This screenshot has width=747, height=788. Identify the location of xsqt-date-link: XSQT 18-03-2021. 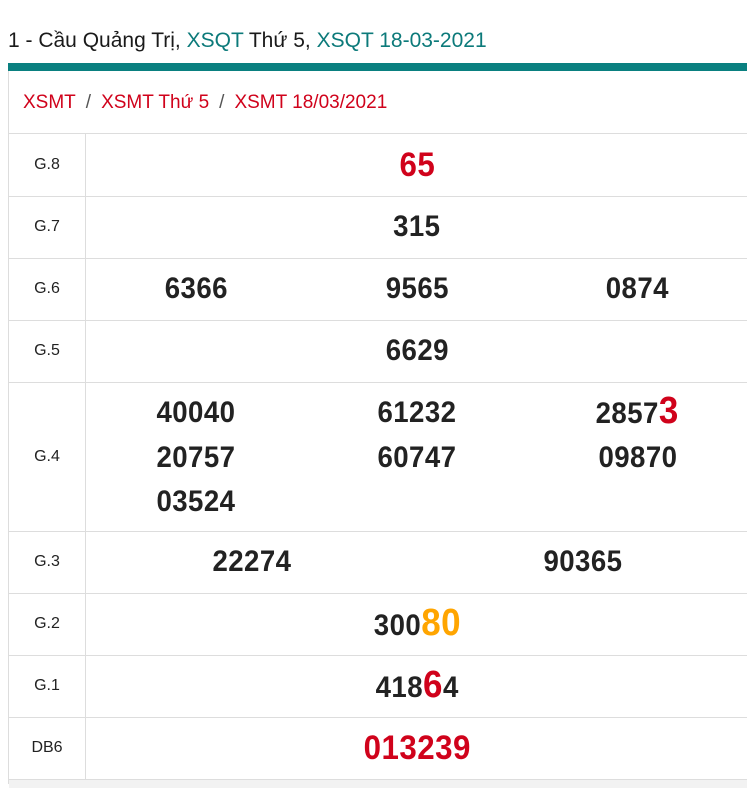
(402, 40).